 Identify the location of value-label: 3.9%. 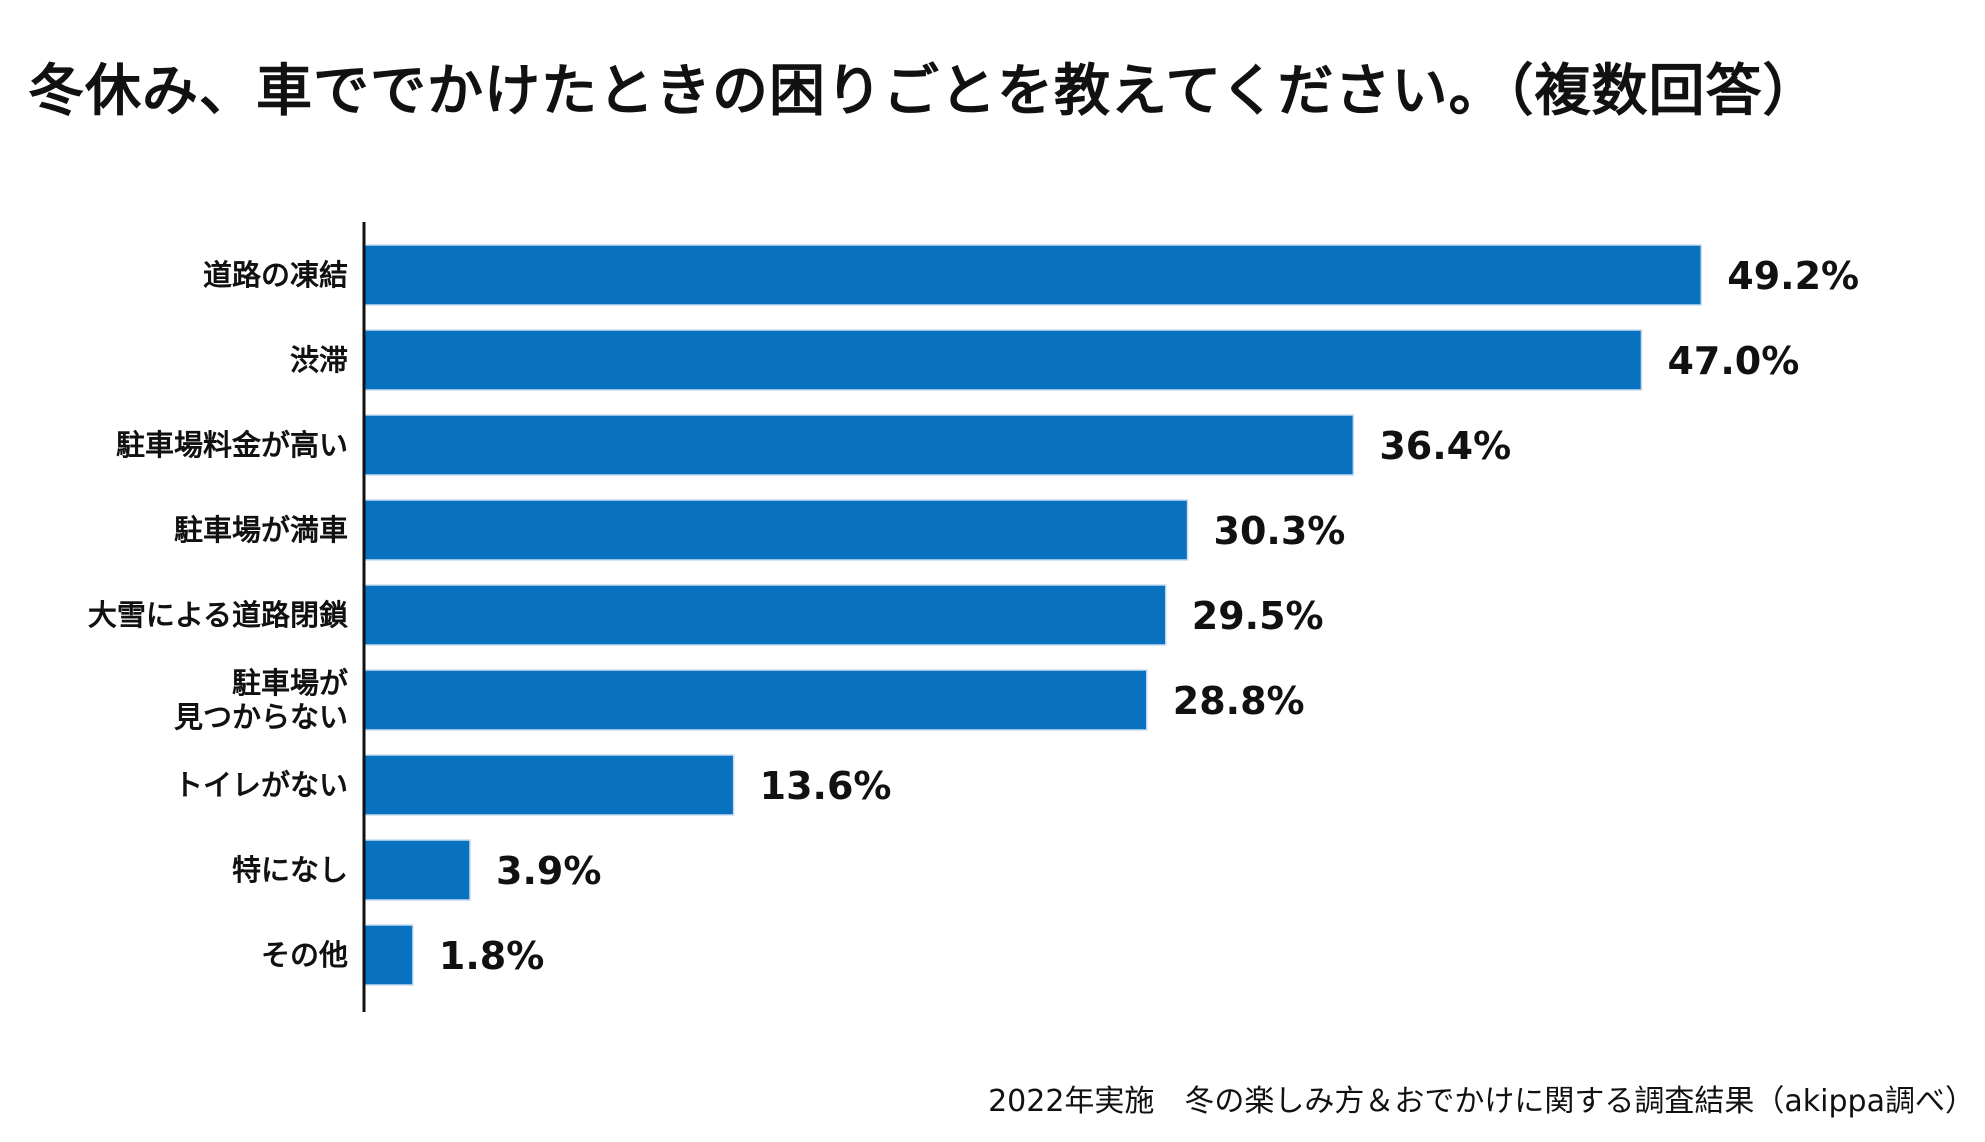
(548, 871).